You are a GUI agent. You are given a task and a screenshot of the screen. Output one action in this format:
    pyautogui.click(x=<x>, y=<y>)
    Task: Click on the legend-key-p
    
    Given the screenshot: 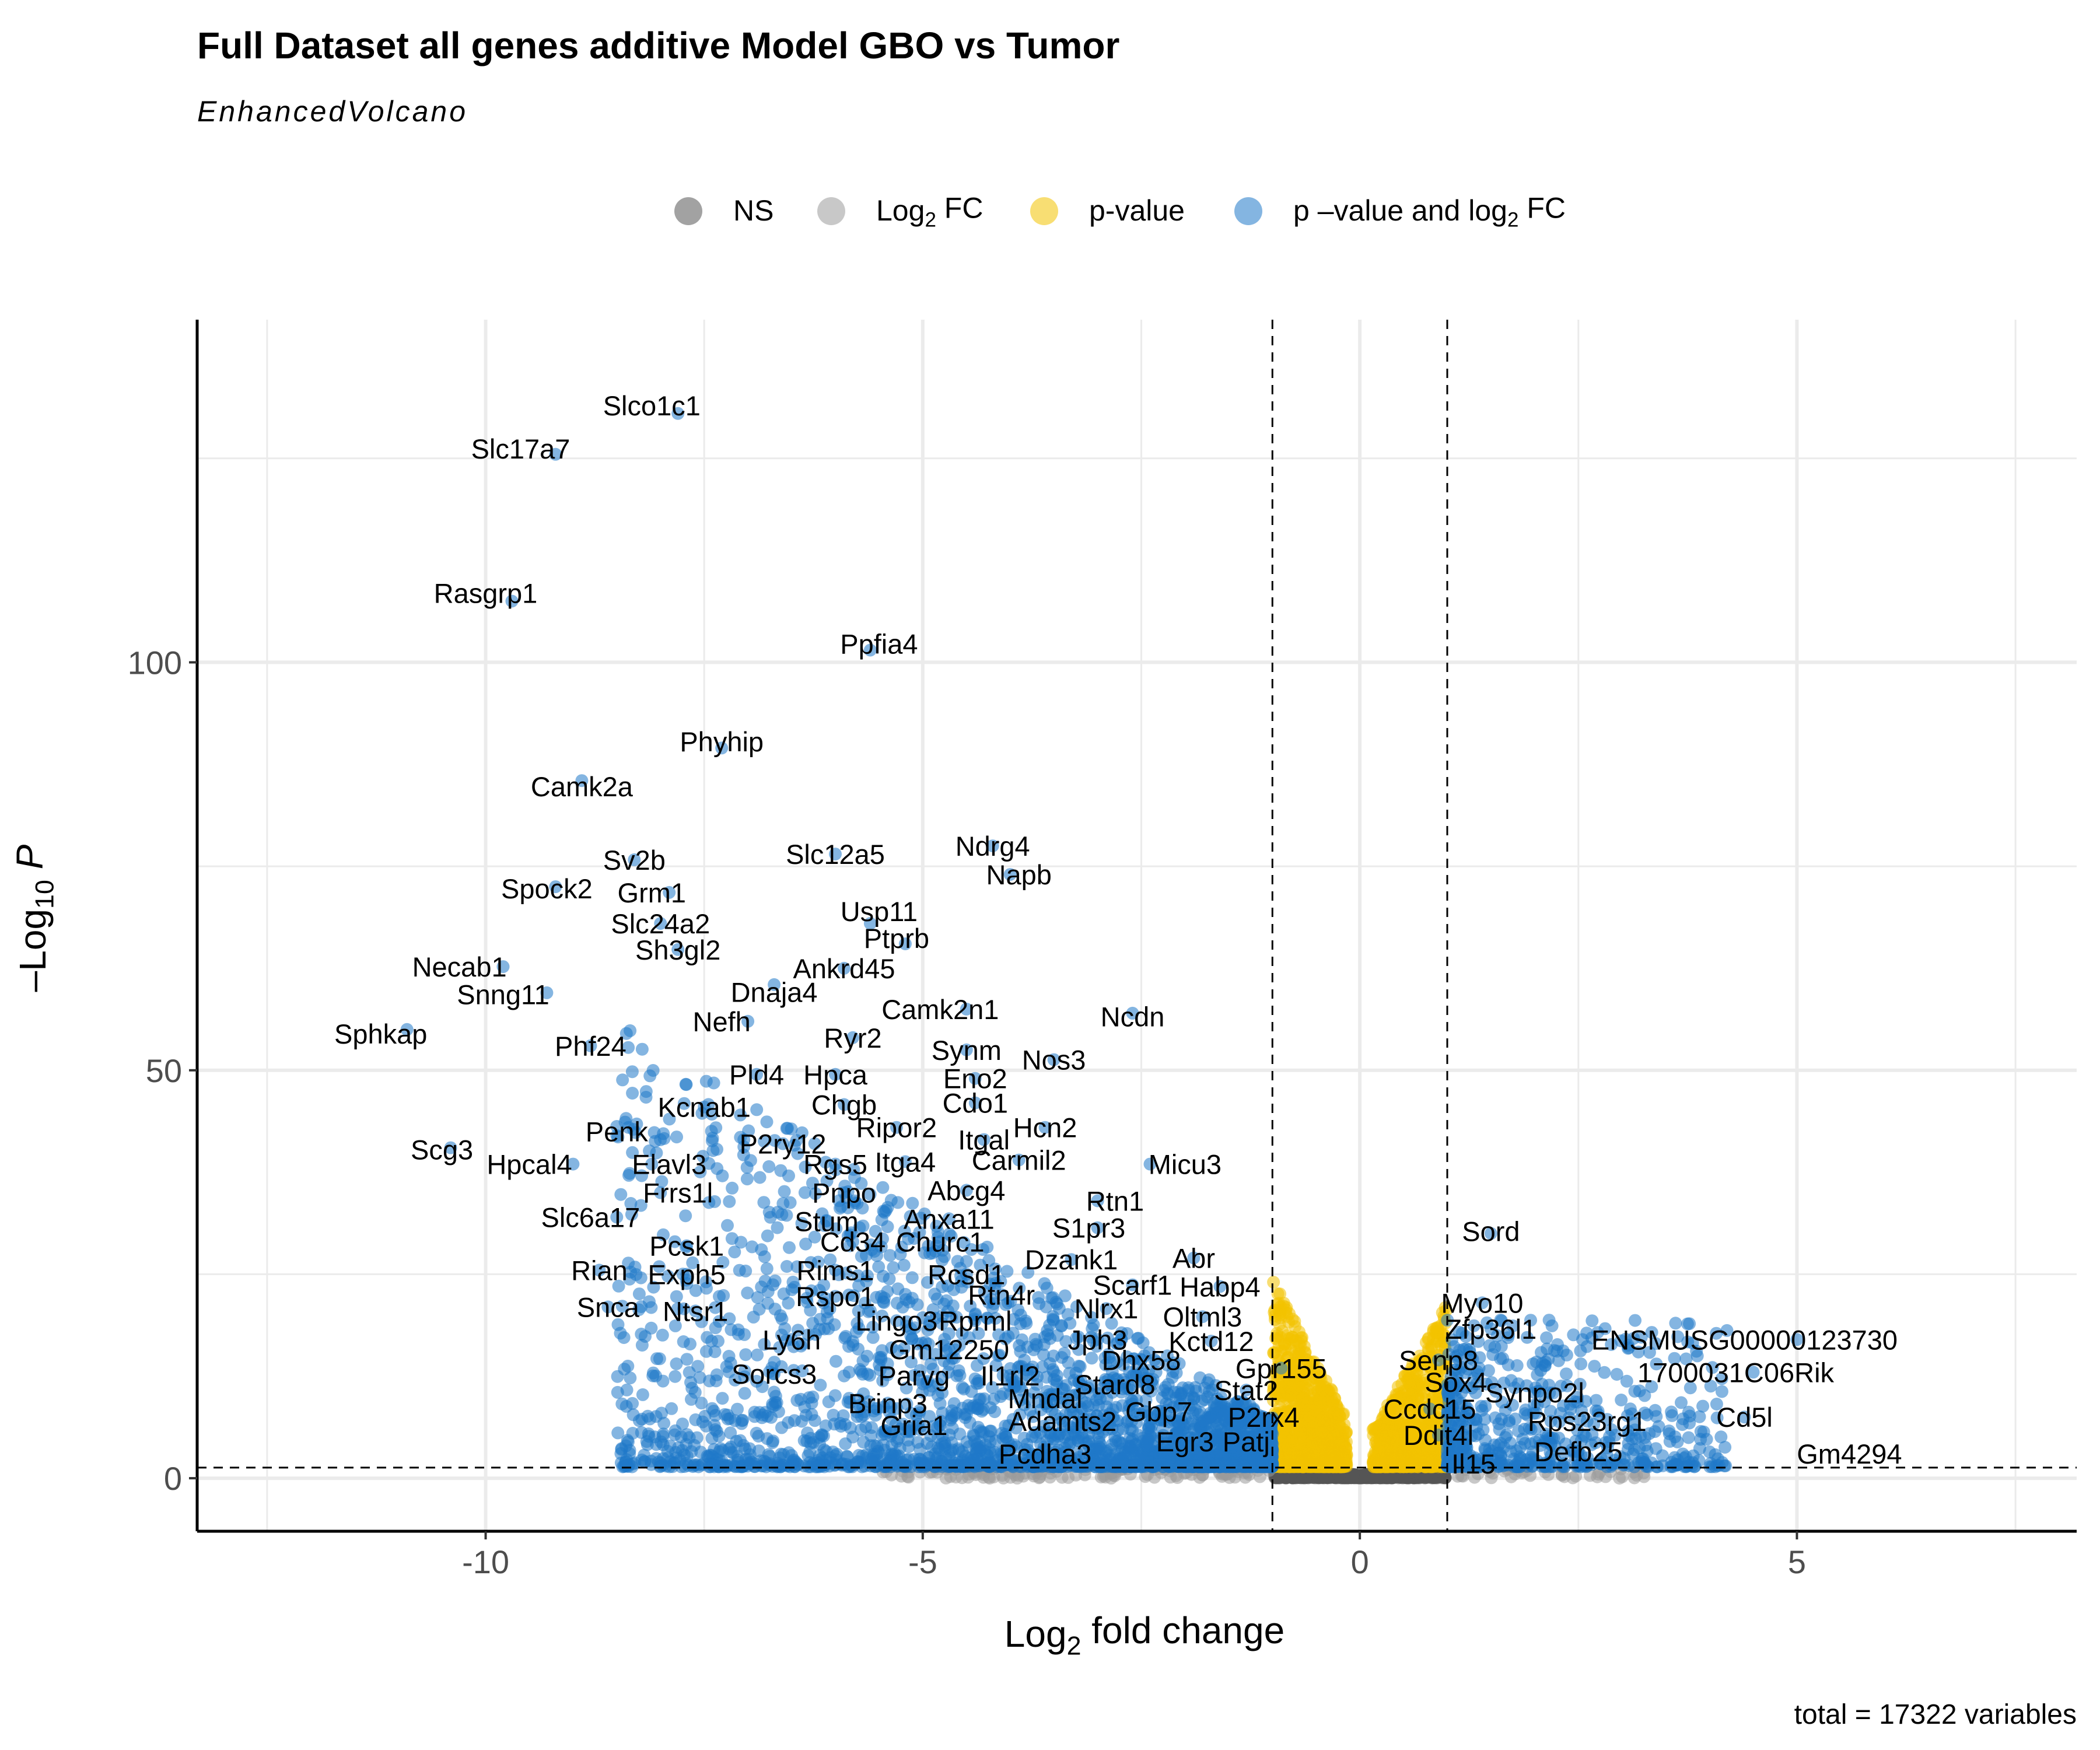 What is the action you would take?
    pyautogui.click(x=1044, y=211)
    